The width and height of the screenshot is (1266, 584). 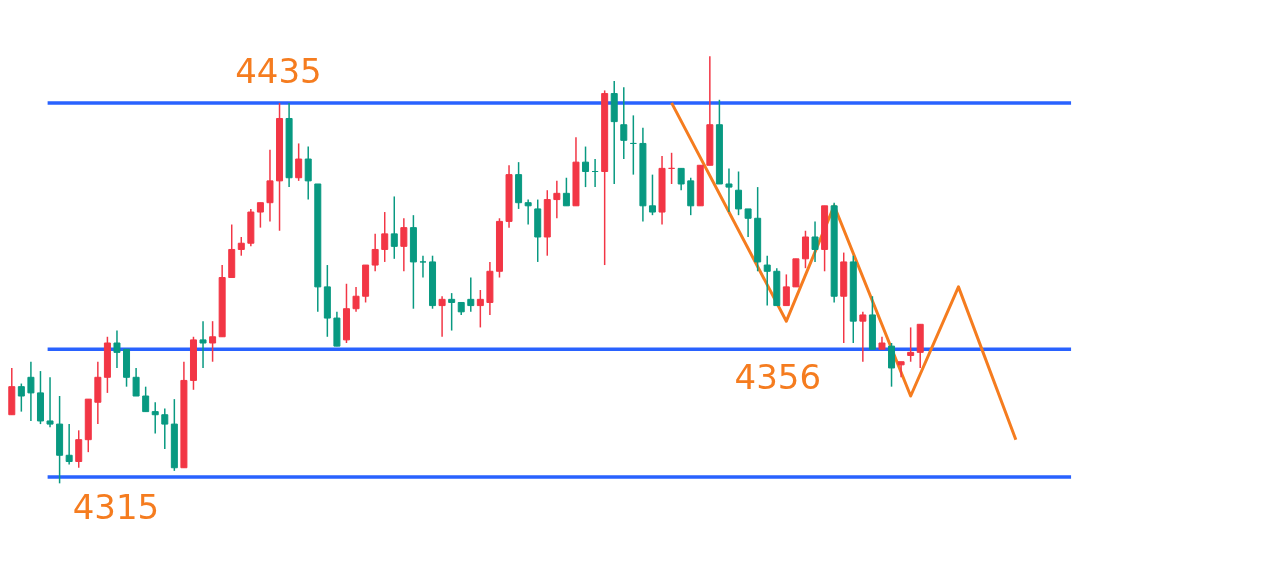 I want to click on ref-line-label: 4435, so click(x=278, y=70).